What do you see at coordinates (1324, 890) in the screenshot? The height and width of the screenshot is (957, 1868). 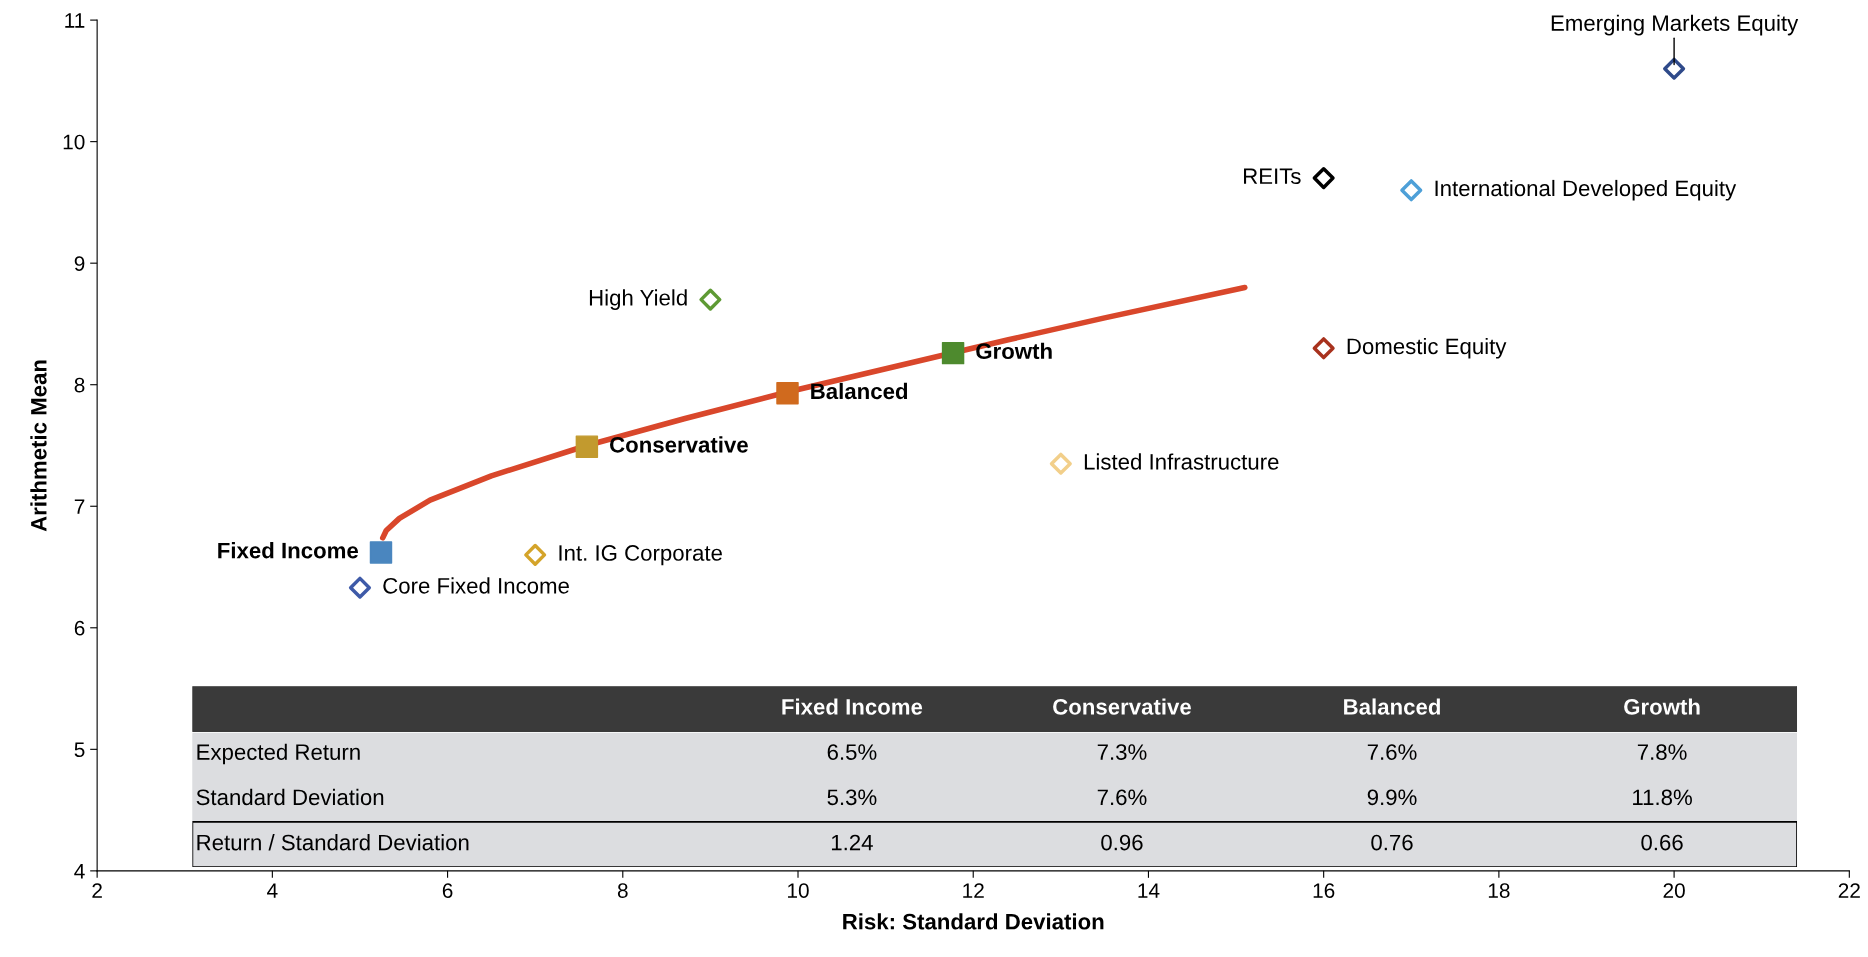 I see `x-tick-label: 16` at bounding box center [1324, 890].